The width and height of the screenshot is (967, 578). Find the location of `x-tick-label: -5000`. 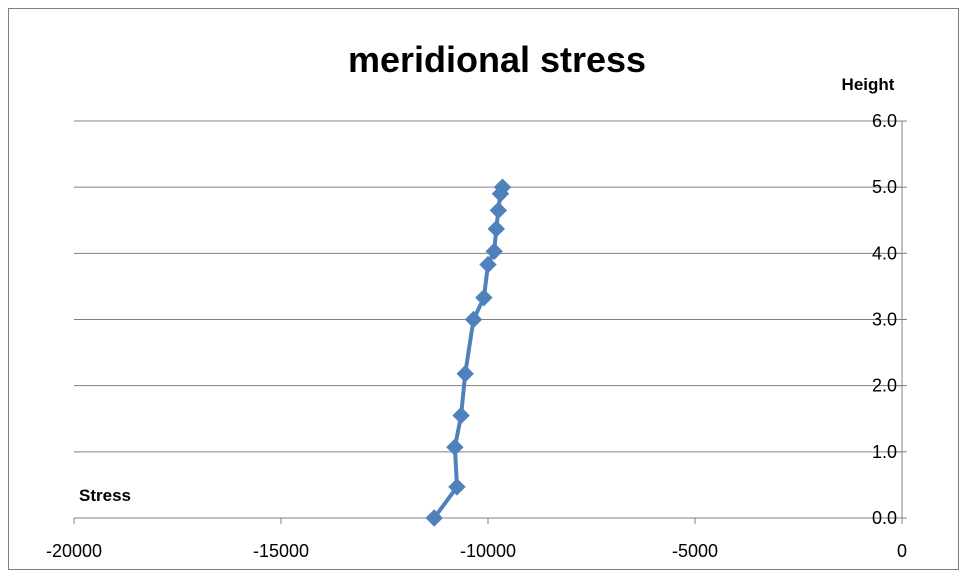

x-tick-label: -5000 is located at coordinates (695, 551).